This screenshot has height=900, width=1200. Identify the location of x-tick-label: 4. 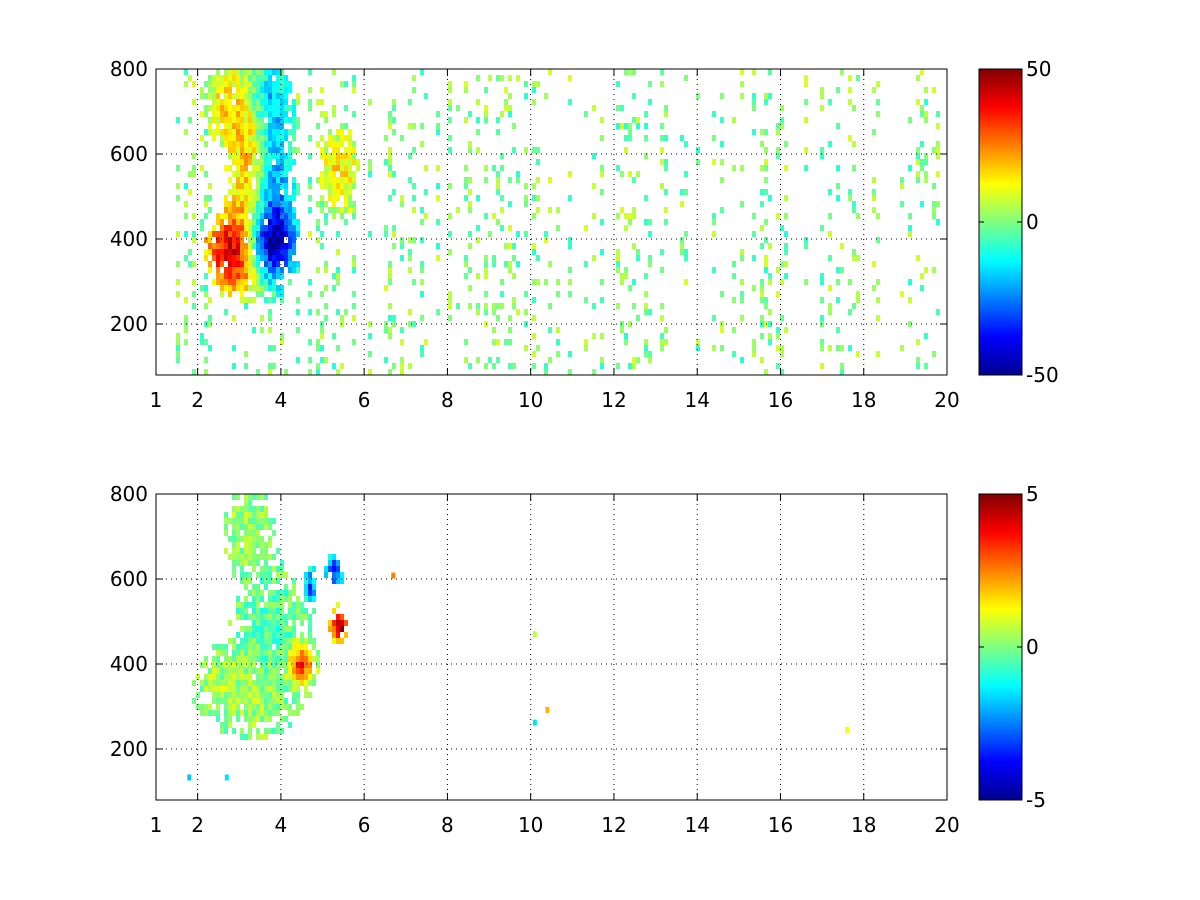
(281, 400).